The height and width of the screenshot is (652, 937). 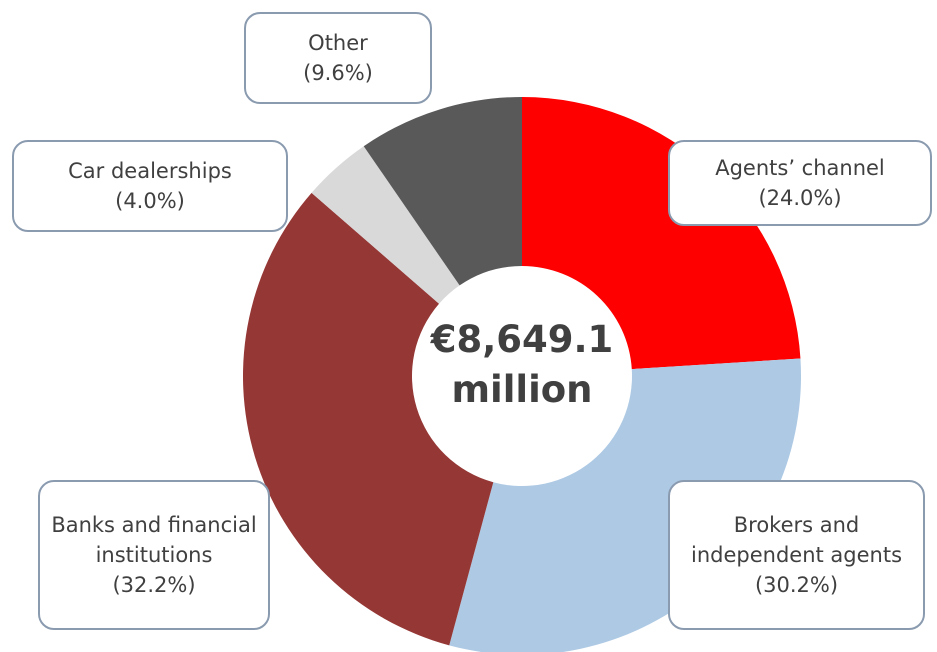 I want to click on value-label: (30.2%), so click(x=796, y=585).